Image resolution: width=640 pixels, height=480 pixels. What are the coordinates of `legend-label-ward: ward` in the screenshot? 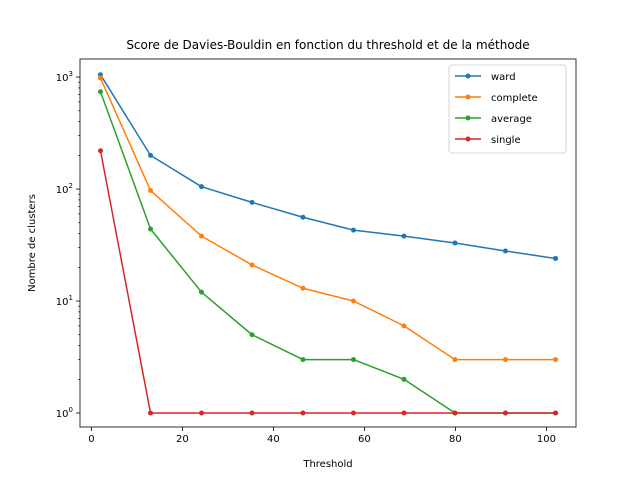 It's located at (503, 77).